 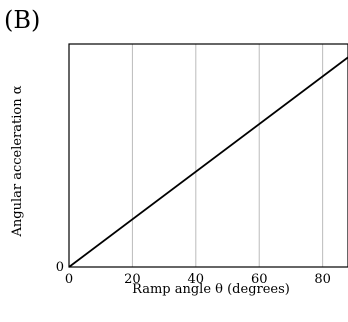 I want to click on x-tick-label-60: 60, so click(x=259, y=279).